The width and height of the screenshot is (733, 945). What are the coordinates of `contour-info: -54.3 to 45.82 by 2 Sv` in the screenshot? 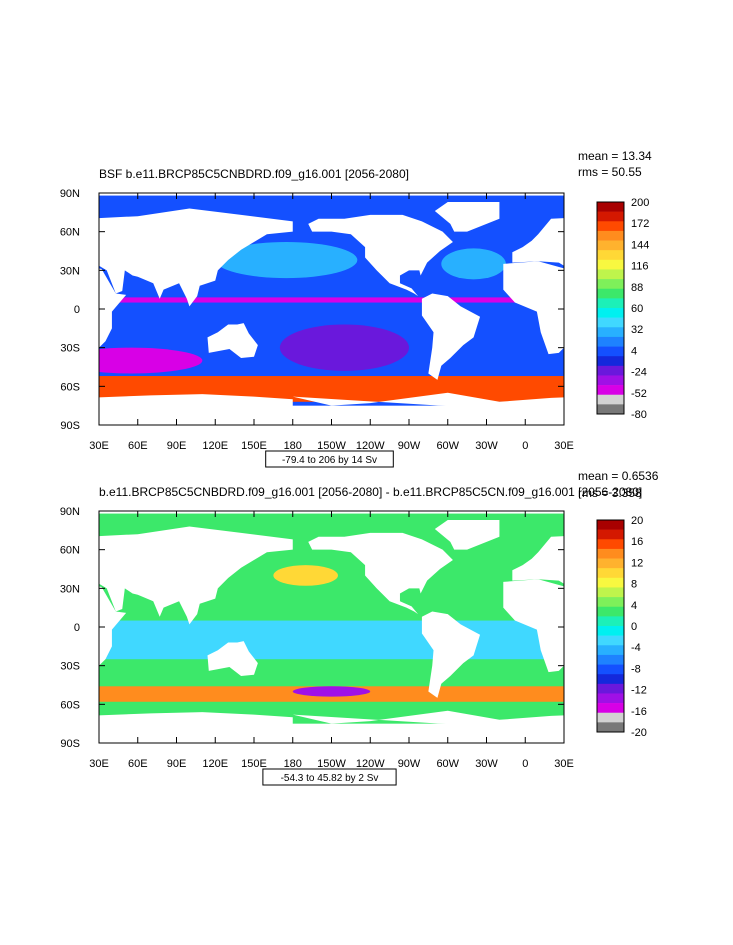 It's located at (330, 778).